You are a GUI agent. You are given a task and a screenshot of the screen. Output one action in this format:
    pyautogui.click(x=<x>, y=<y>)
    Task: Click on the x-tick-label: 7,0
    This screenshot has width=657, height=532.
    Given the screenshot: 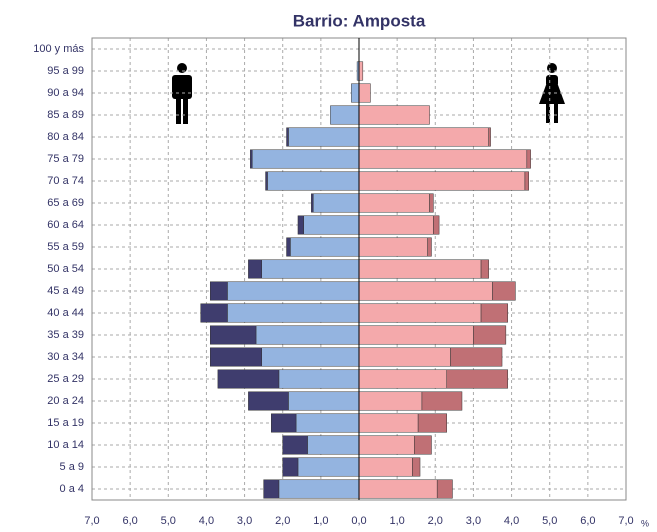 What is the action you would take?
    pyautogui.click(x=91, y=521)
    